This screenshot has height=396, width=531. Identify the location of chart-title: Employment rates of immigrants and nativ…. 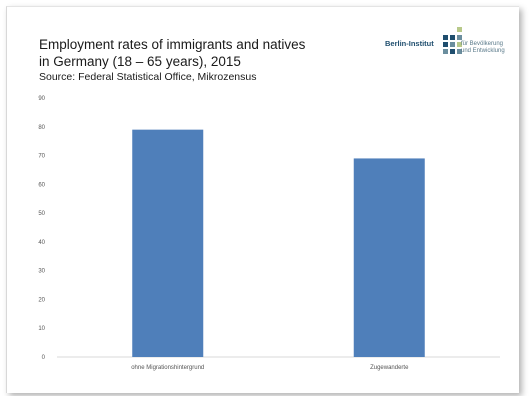
(204, 53).